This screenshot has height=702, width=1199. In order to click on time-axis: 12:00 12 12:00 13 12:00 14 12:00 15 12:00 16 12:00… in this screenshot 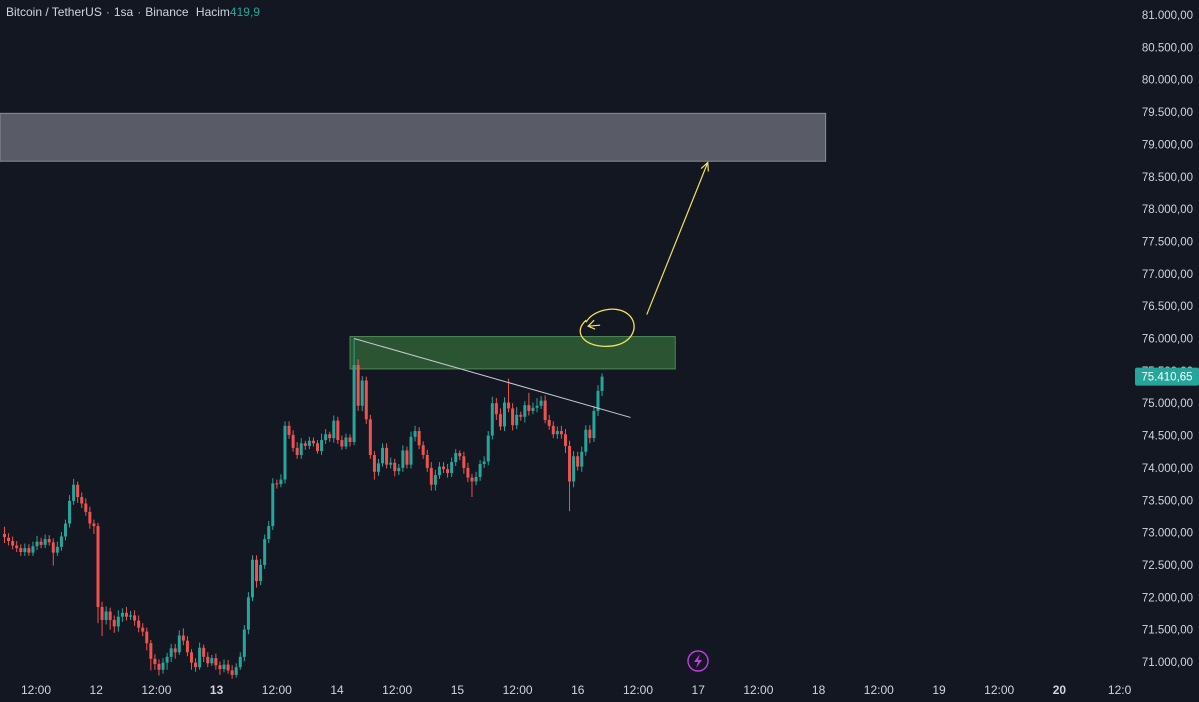, I will do `click(576, 690)`.